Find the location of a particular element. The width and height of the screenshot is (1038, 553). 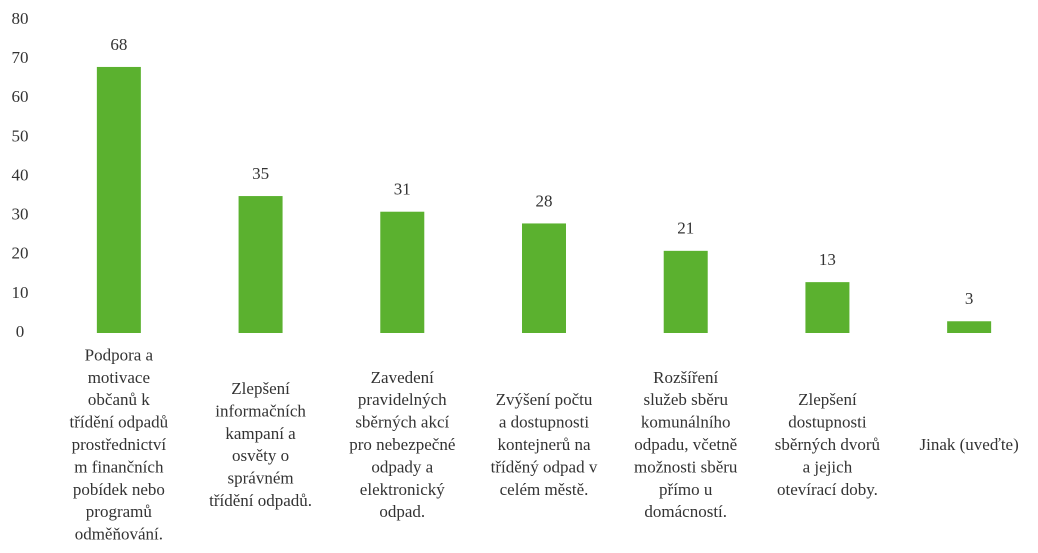

y-tick-label: 60 is located at coordinates (20, 96).